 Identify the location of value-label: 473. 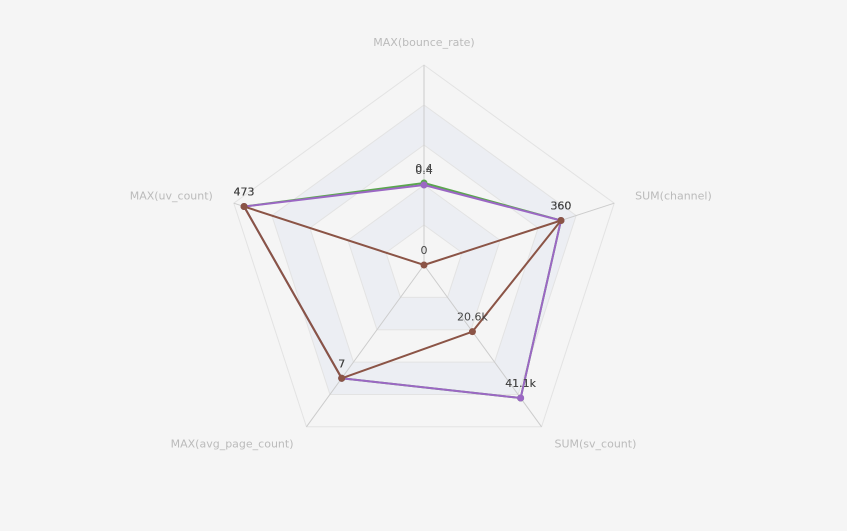
(244, 192).